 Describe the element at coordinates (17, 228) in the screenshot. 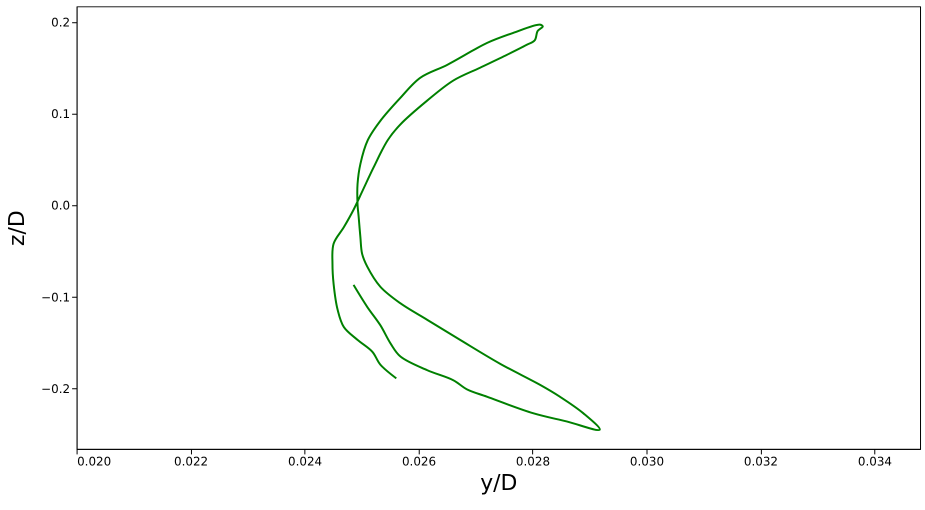

I see `y-axis-title: z/D` at that location.